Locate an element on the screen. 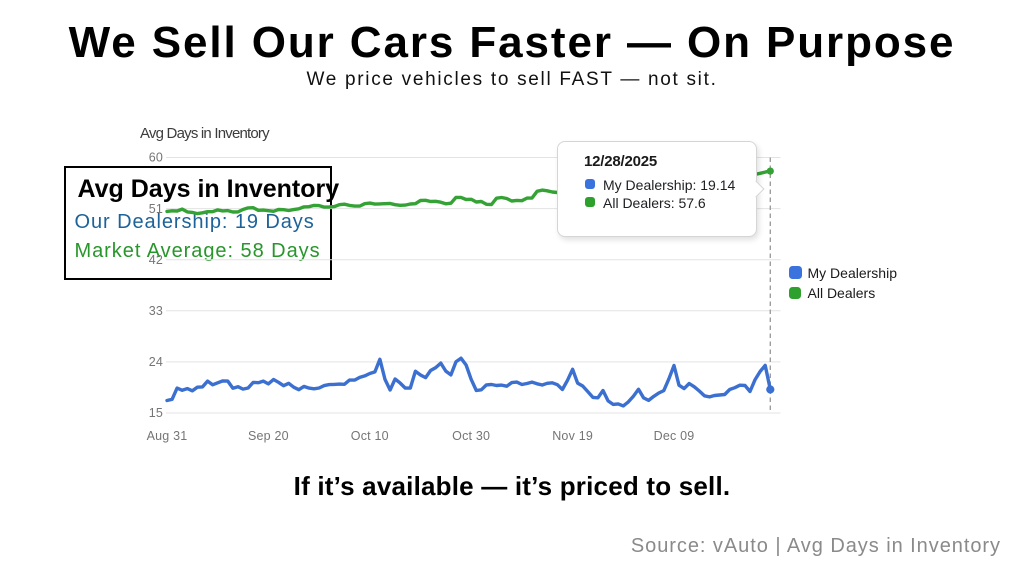 This screenshot has width=1024, height=576. svg-text: 24 is located at coordinates (156, 362).